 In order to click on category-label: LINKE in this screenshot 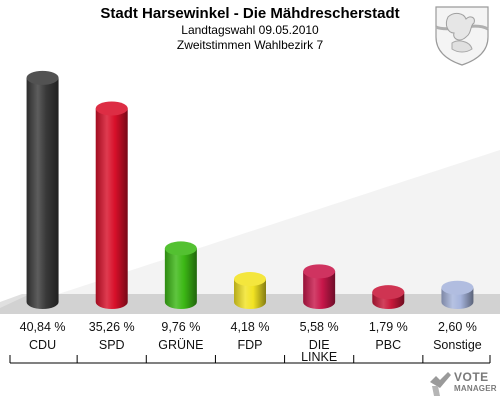, I will do `click(319, 357)`.